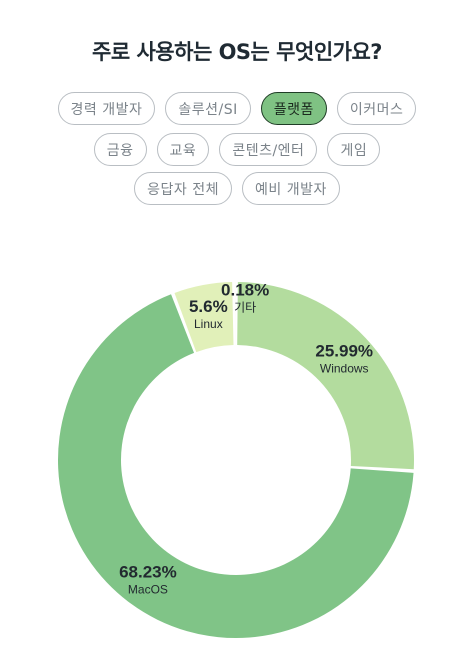 The height and width of the screenshot is (671, 474). What do you see at coordinates (293, 108) in the screenshot?
I see `filter-tag-platform: 플랫폼` at bounding box center [293, 108].